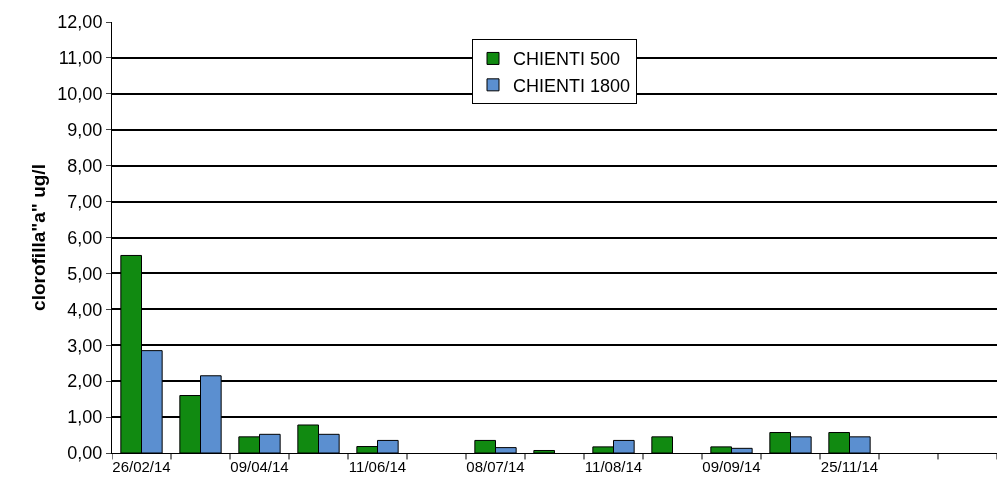  Describe the element at coordinates (572, 85) in the screenshot. I see `legend-label: CHIENTI 1800` at that location.